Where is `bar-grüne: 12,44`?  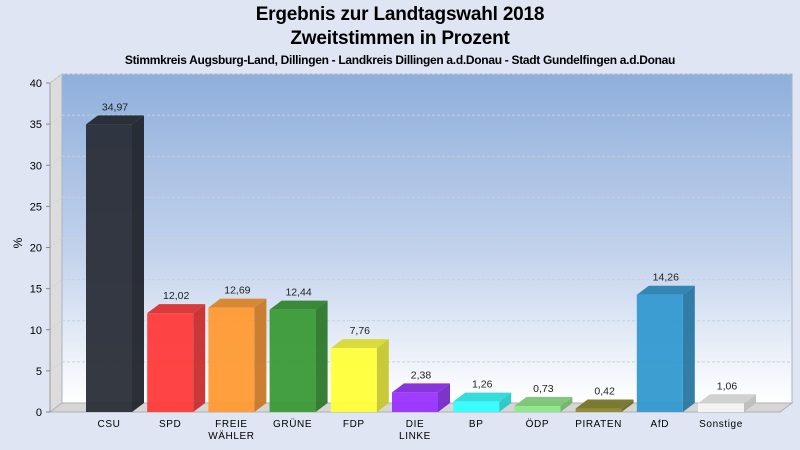
bar-grüne: 12,44 is located at coordinates (298, 349).